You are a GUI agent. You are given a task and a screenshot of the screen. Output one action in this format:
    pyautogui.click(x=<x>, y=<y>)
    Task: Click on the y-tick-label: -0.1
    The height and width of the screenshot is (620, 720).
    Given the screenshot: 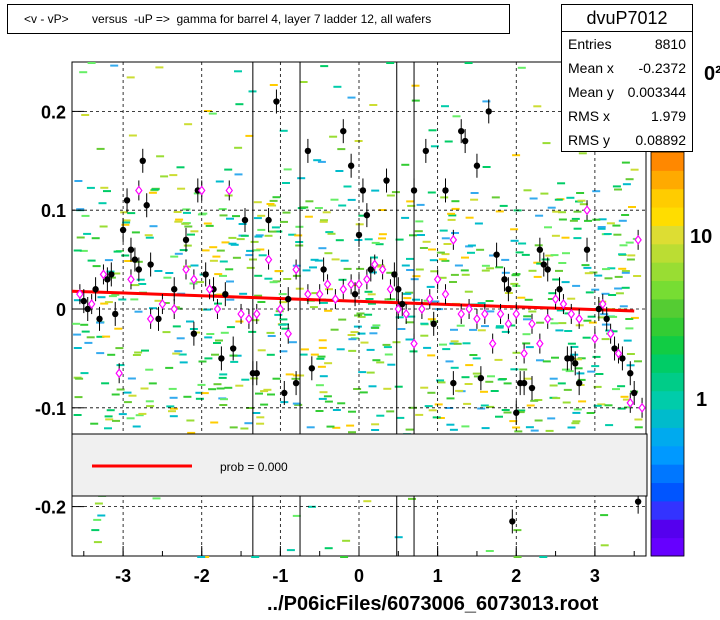 What is the action you would take?
    pyautogui.click(x=50, y=409)
    